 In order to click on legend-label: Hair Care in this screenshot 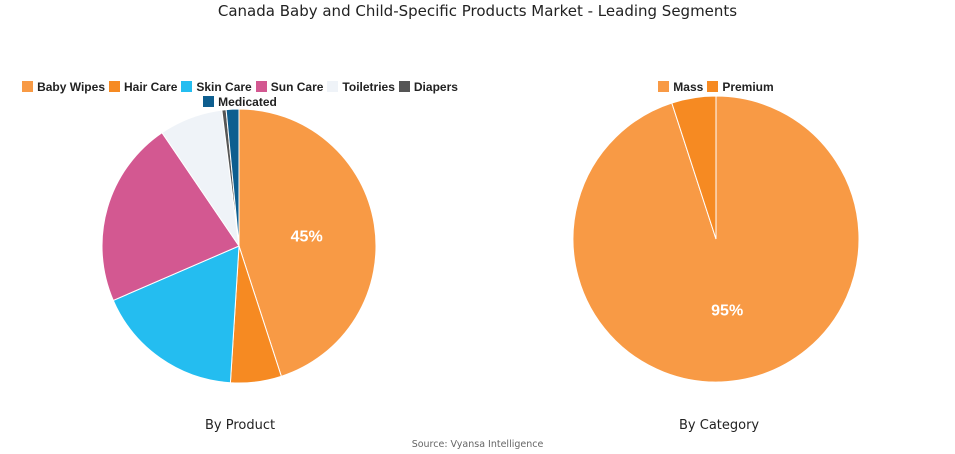, I will do `click(151, 87)`.